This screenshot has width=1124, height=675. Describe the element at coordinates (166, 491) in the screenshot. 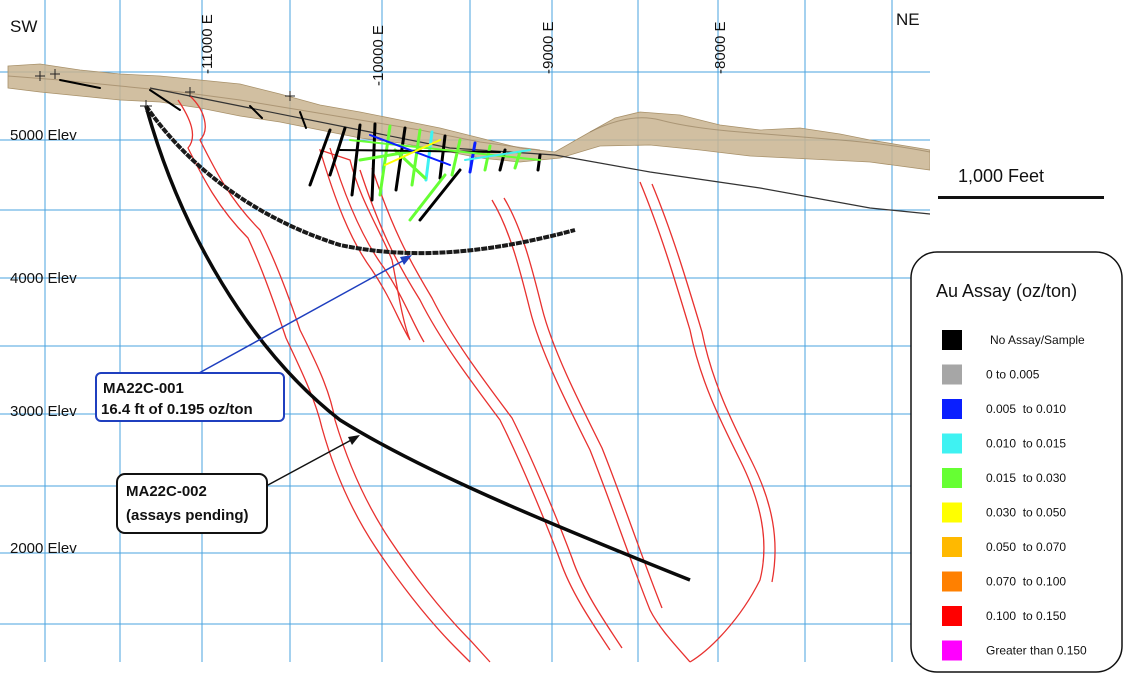

I see `callout-ma22c-002-line1: MA22C-002` at that location.